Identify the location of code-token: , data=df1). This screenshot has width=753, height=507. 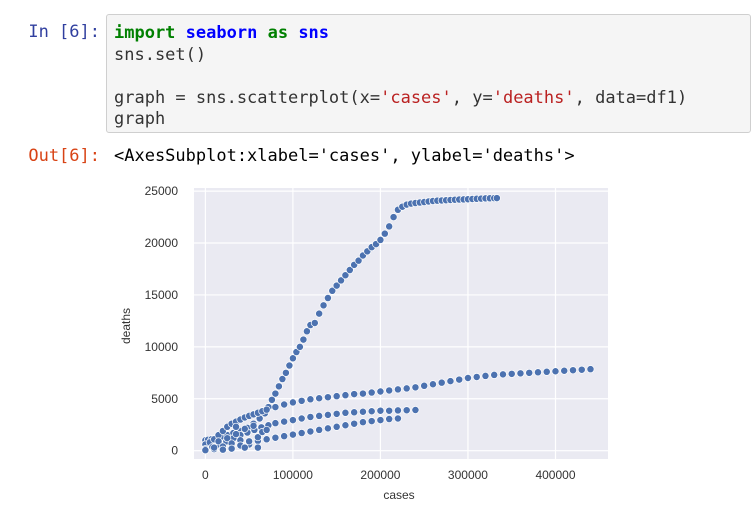
(631, 97).